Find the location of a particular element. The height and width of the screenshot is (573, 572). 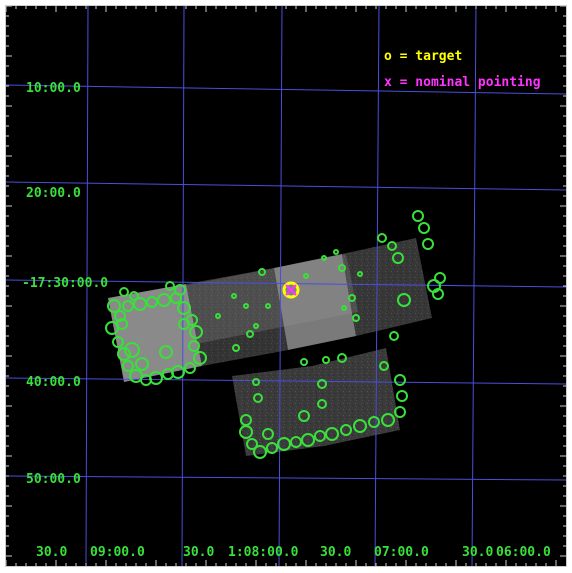

ra-label-6: 30.0 is located at coordinates (478, 552).